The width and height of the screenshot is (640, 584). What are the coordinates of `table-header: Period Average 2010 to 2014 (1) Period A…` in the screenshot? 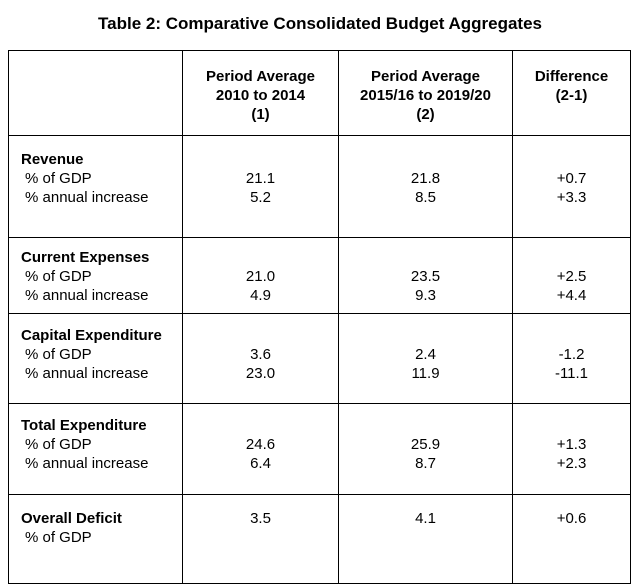 It's located at (319, 93).